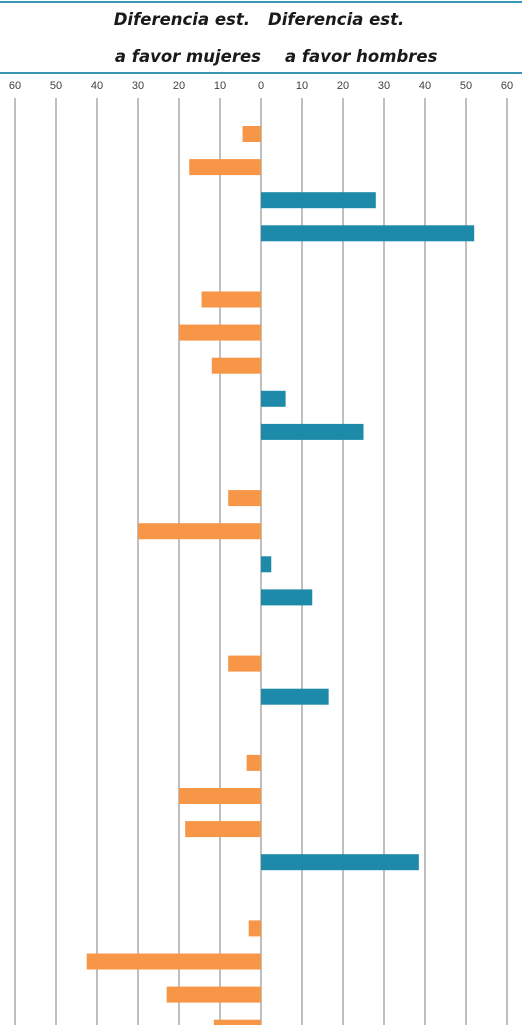 The image size is (522, 1025). I want to click on header-right-line1: Diferencia est., so click(336, 19).